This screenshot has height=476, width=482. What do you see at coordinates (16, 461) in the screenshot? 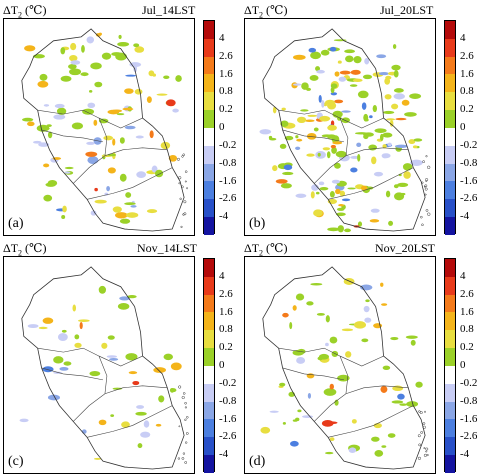
I see `panel-c-label: (c)` at bounding box center [16, 461].